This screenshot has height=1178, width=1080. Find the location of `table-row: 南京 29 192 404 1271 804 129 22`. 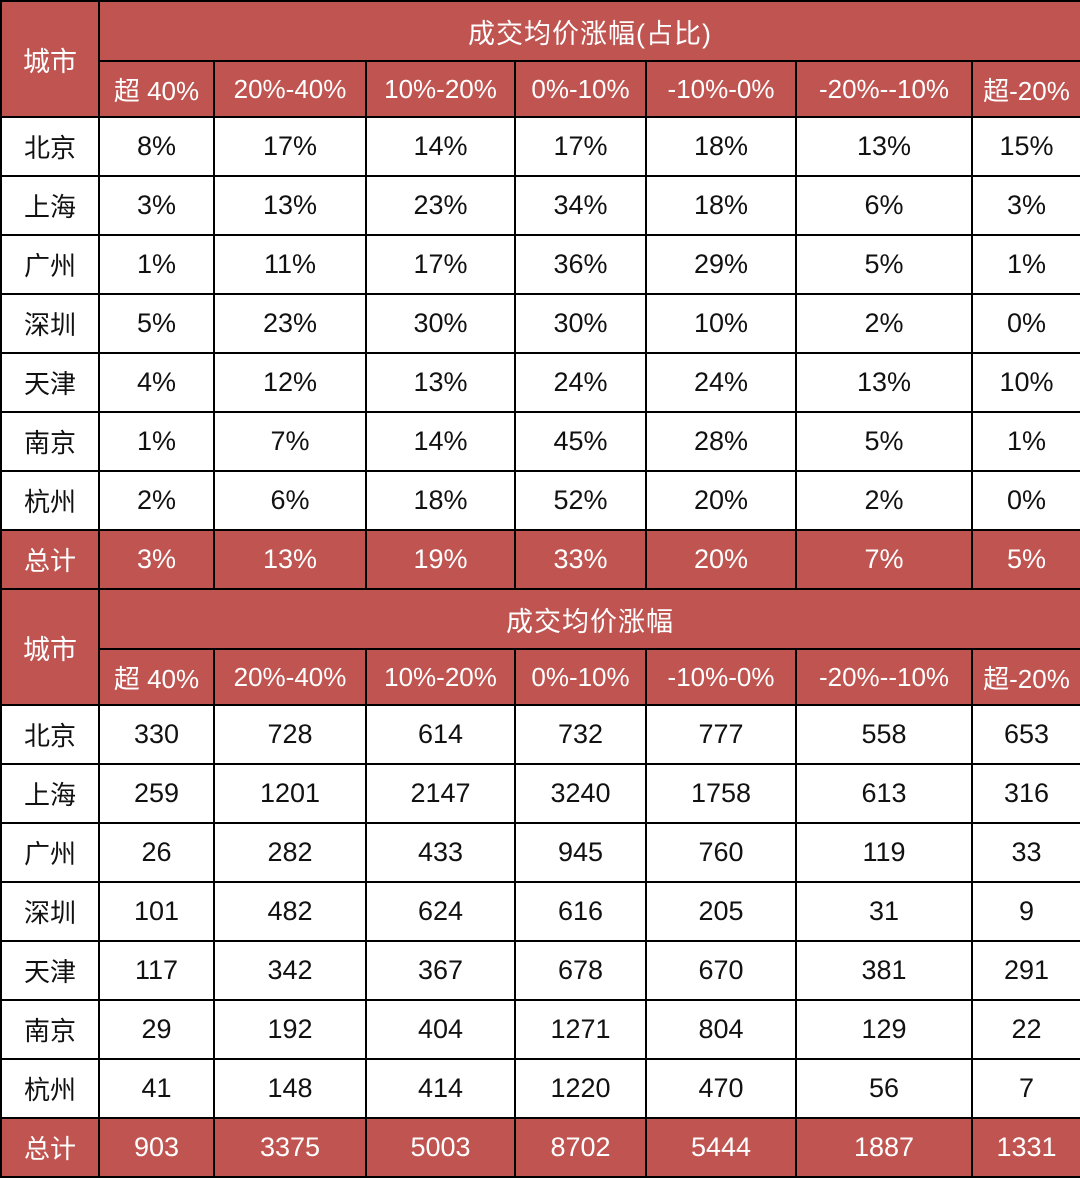

table-row: 南京 29 192 404 1271 804 129 22 is located at coordinates (540, 1029).